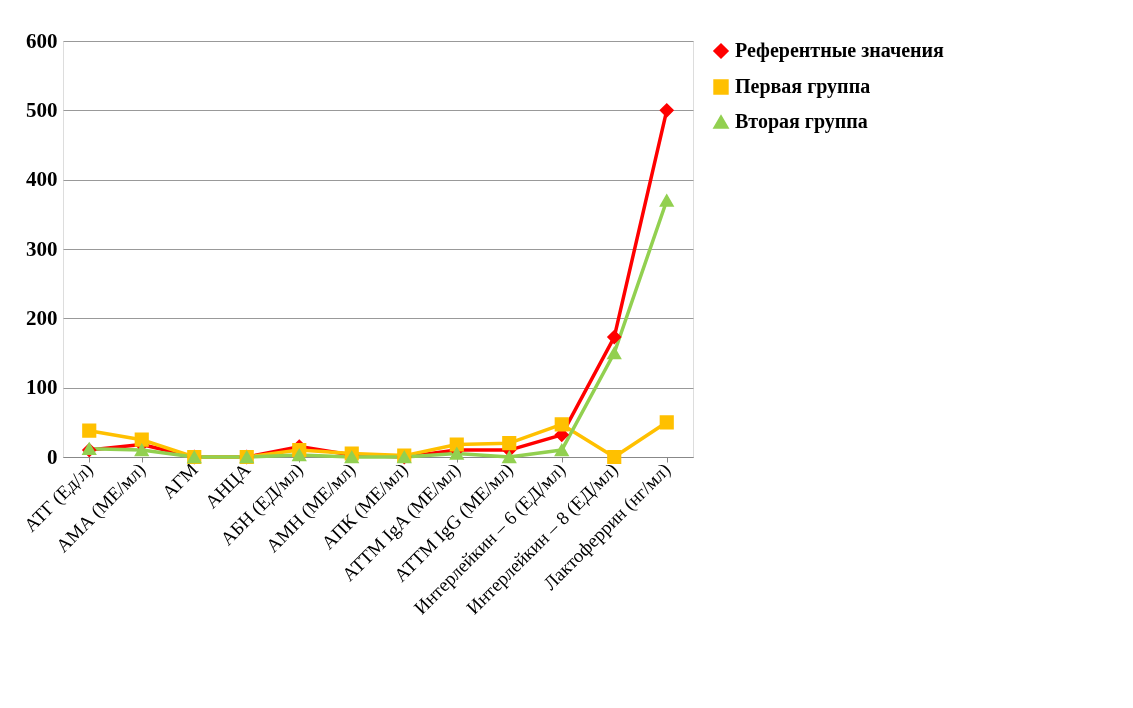 The height and width of the screenshot is (708, 1133). Describe the element at coordinates (42, 109) in the screenshot. I see `y-tick-label: 500` at that location.